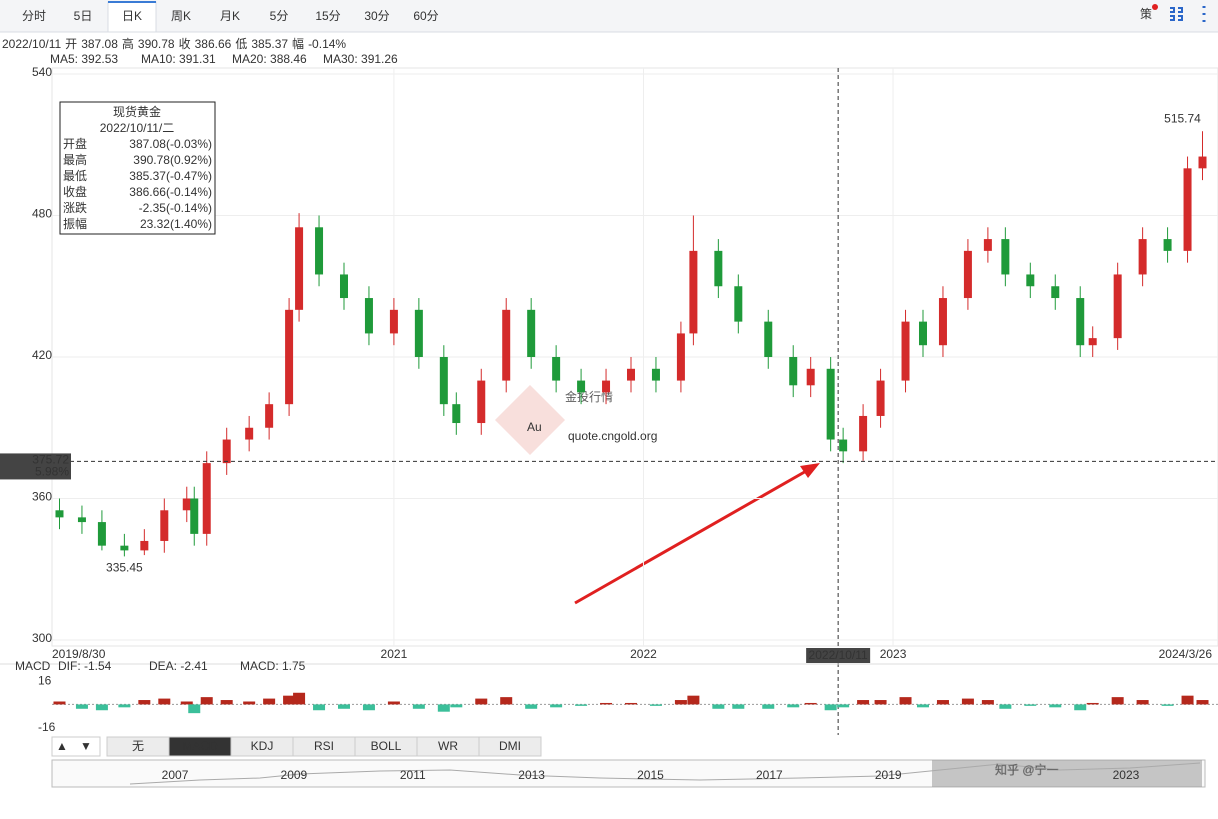  I want to click on quote-item: 低, so click(241, 44).